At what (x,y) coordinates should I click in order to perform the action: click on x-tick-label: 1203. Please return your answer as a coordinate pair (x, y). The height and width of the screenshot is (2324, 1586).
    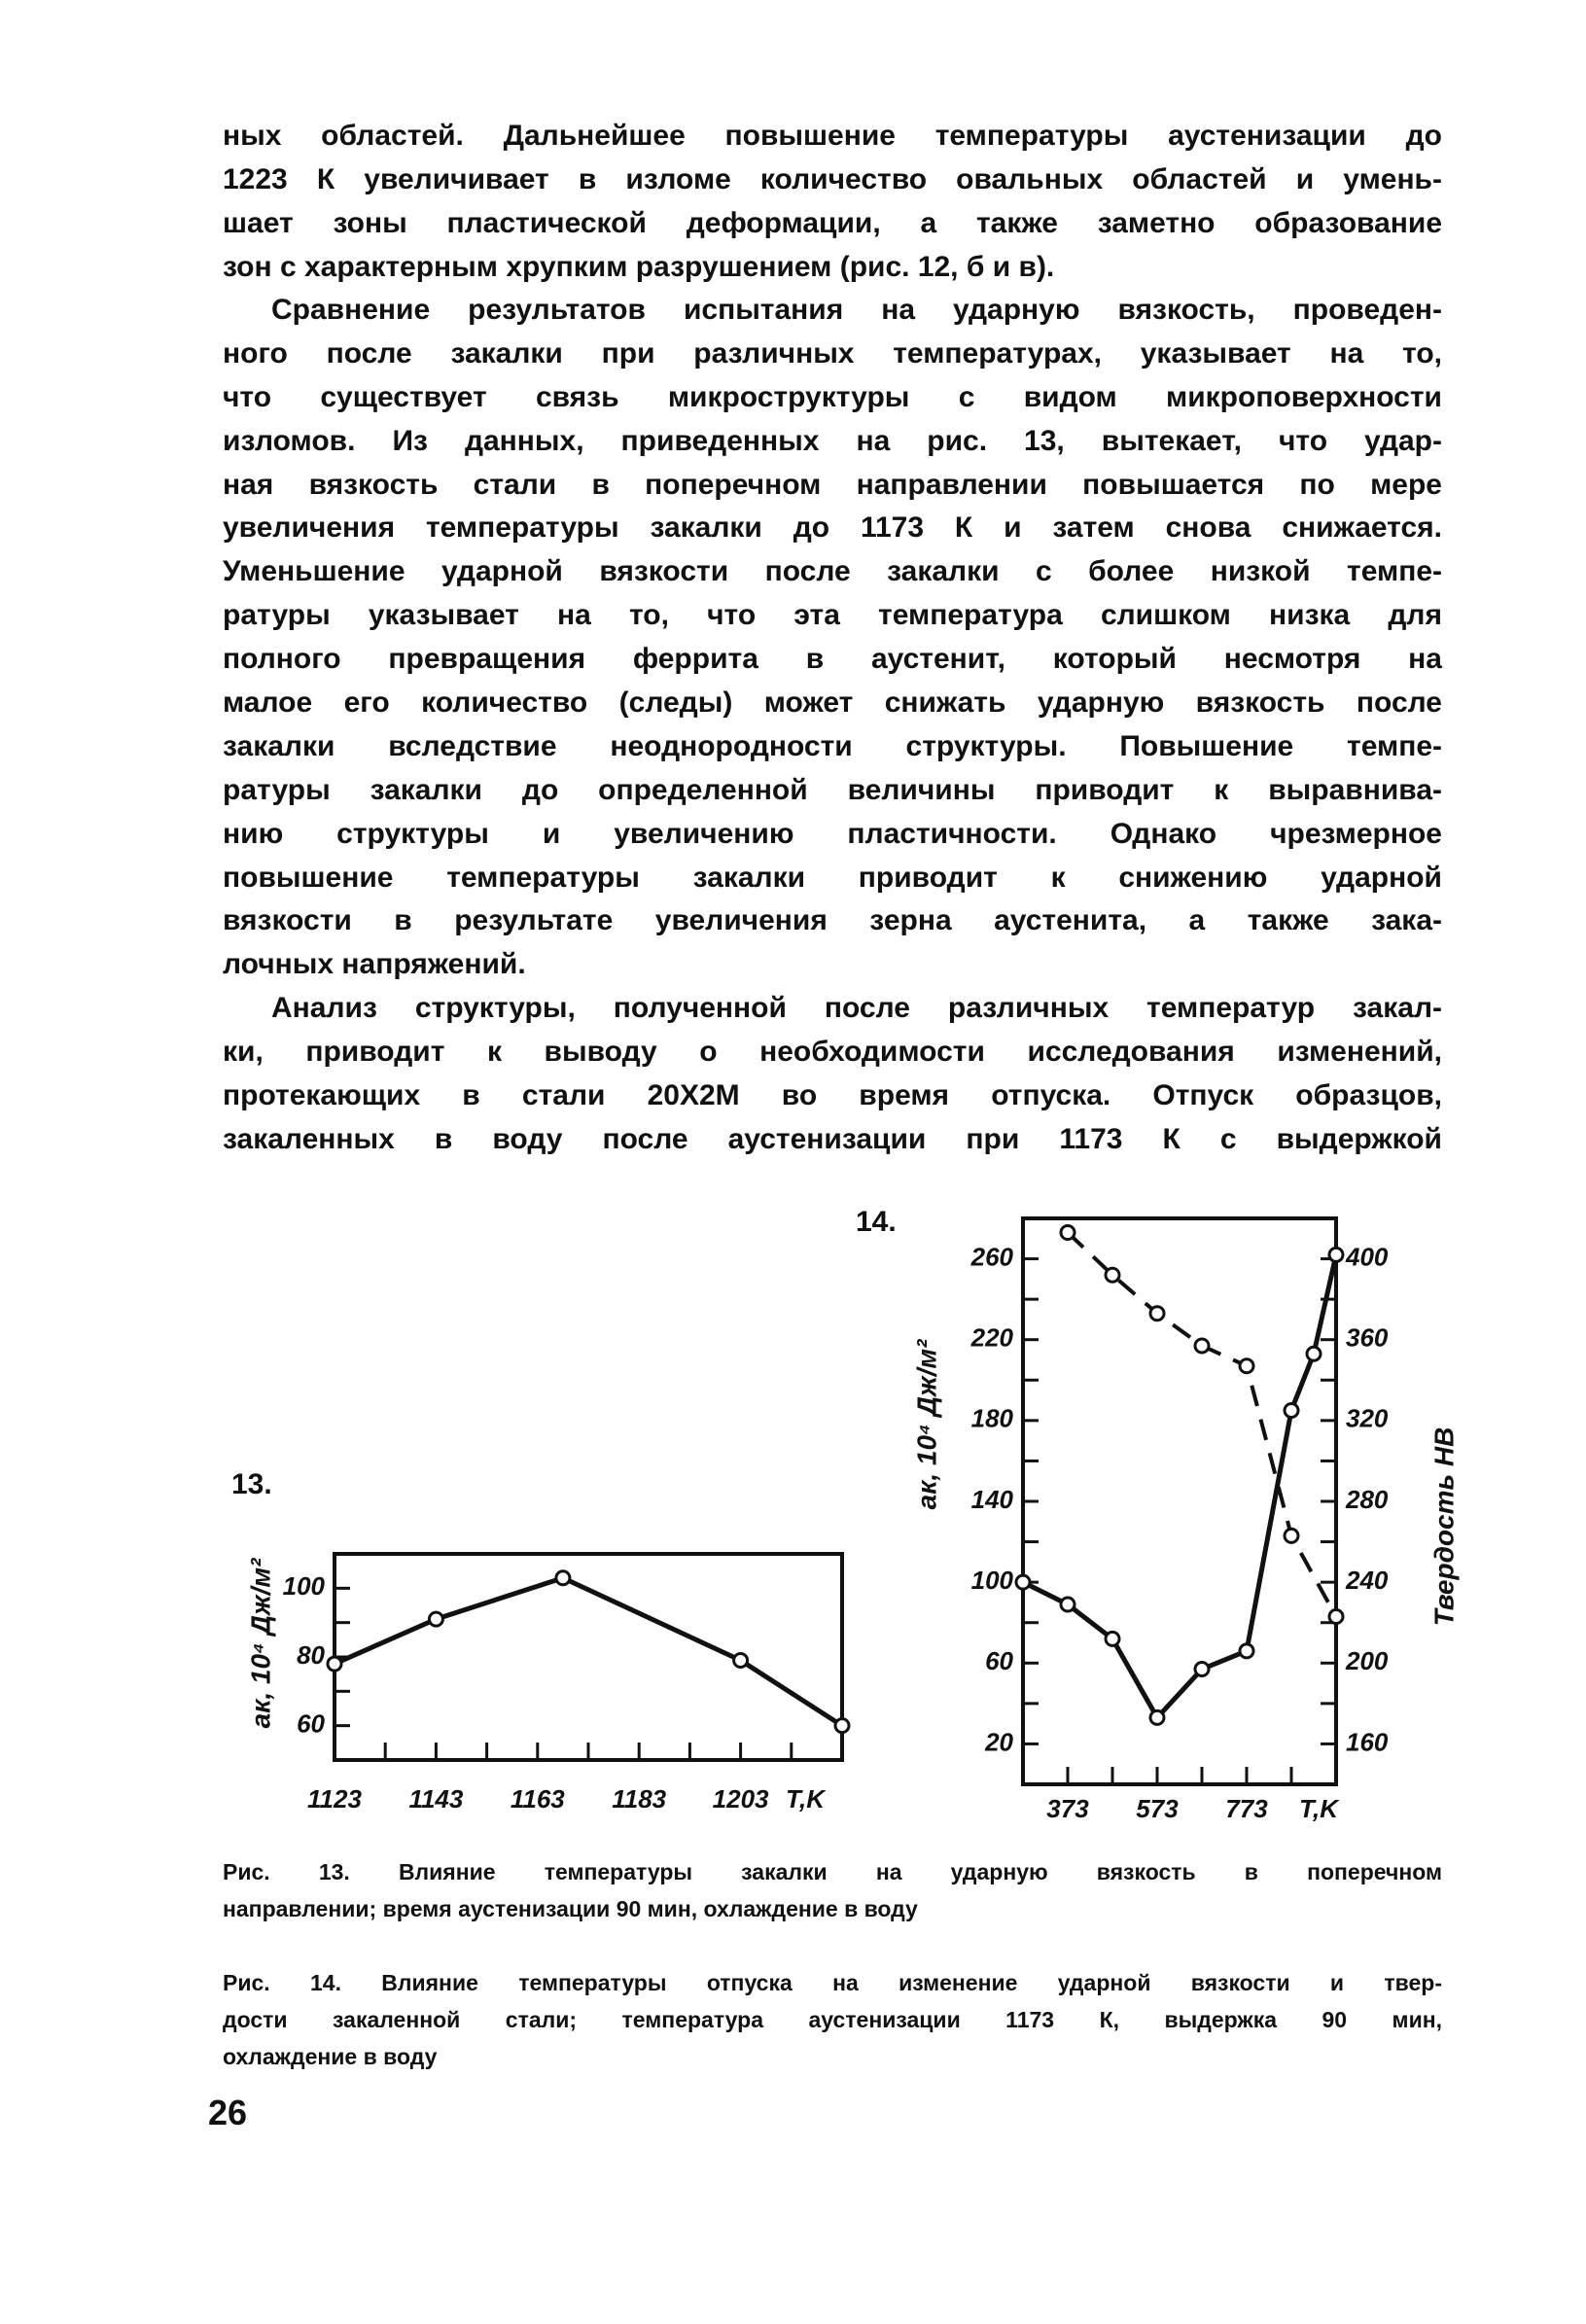
    Looking at the image, I should click on (741, 1798).